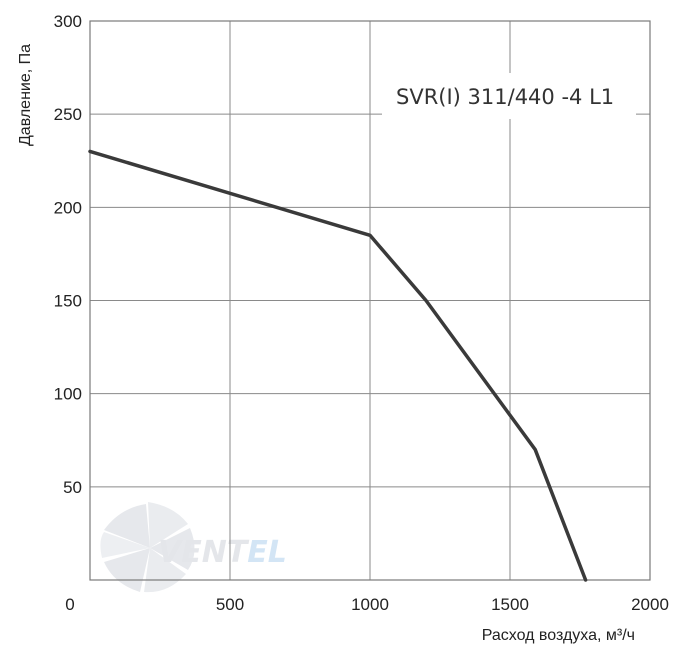 The image size is (675, 660). I want to click on y-tick-label: 100, so click(68, 394).